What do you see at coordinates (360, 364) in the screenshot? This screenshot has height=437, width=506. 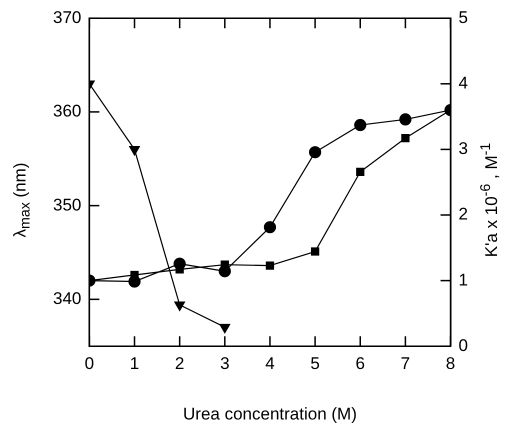 I see `x-tick-label: 6` at bounding box center [360, 364].